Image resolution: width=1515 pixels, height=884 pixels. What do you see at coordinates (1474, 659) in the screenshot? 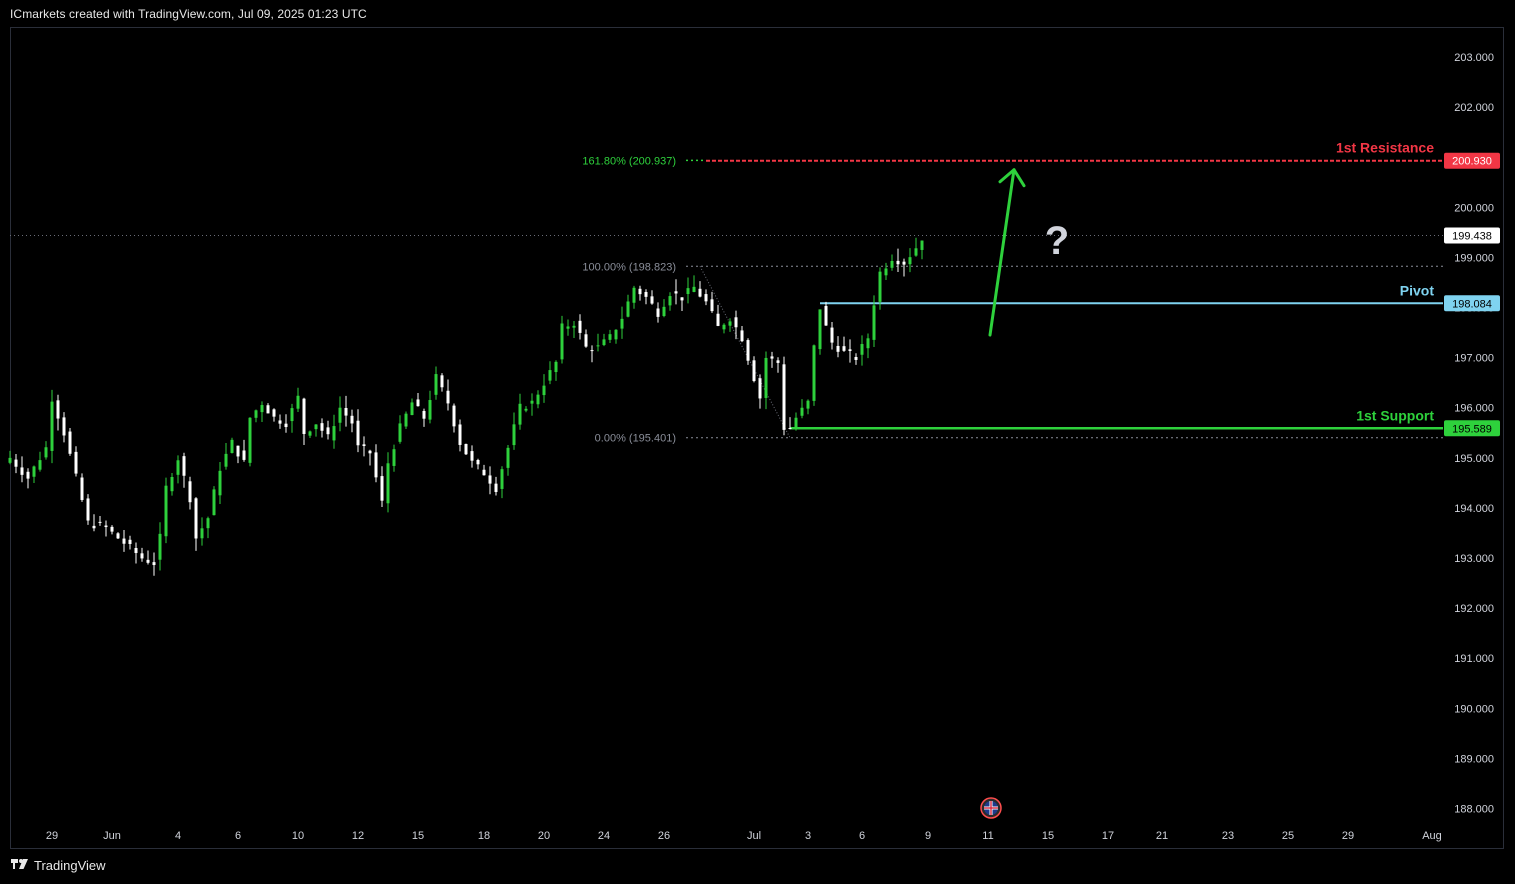
I see `y-tick-label: 191.000` at bounding box center [1474, 659].